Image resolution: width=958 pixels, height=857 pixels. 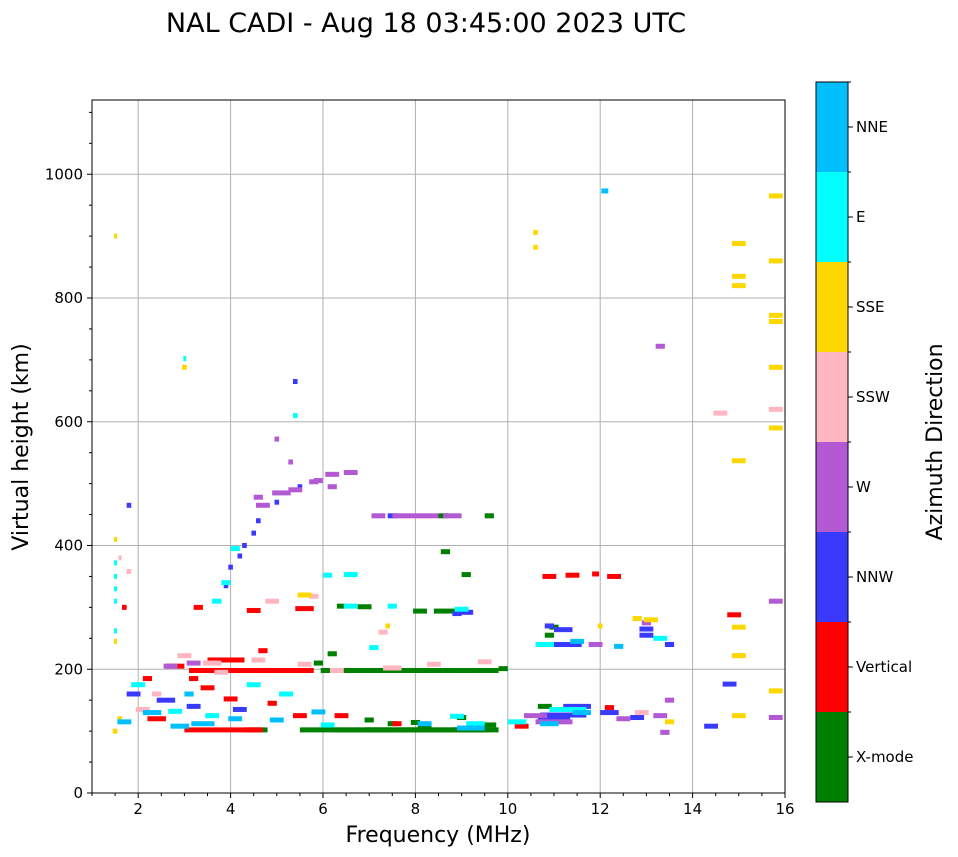 I want to click on chart-title: NAL CADI - Aug 18 03:45:00 2023 UTC, so click(x=426, y=23).